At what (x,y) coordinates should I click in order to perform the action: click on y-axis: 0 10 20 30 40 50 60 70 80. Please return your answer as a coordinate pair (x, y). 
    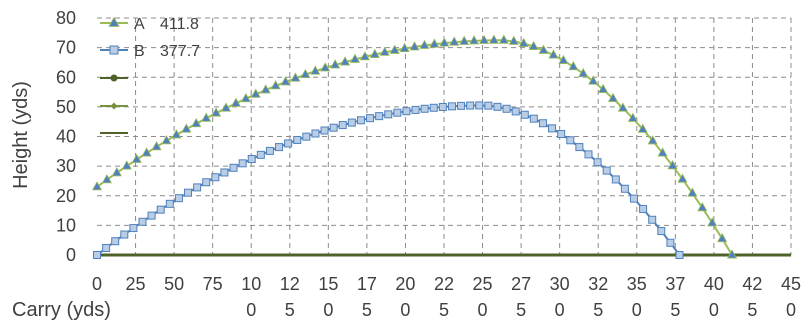
    Looking at the image, I should click on (66, 136).